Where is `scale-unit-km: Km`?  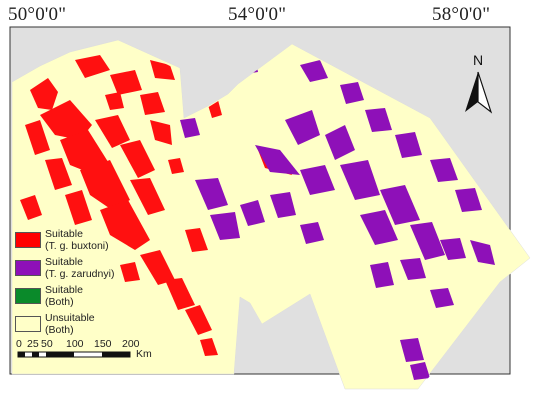
scale-unit-km: Km is located at coordinates (144, 354).